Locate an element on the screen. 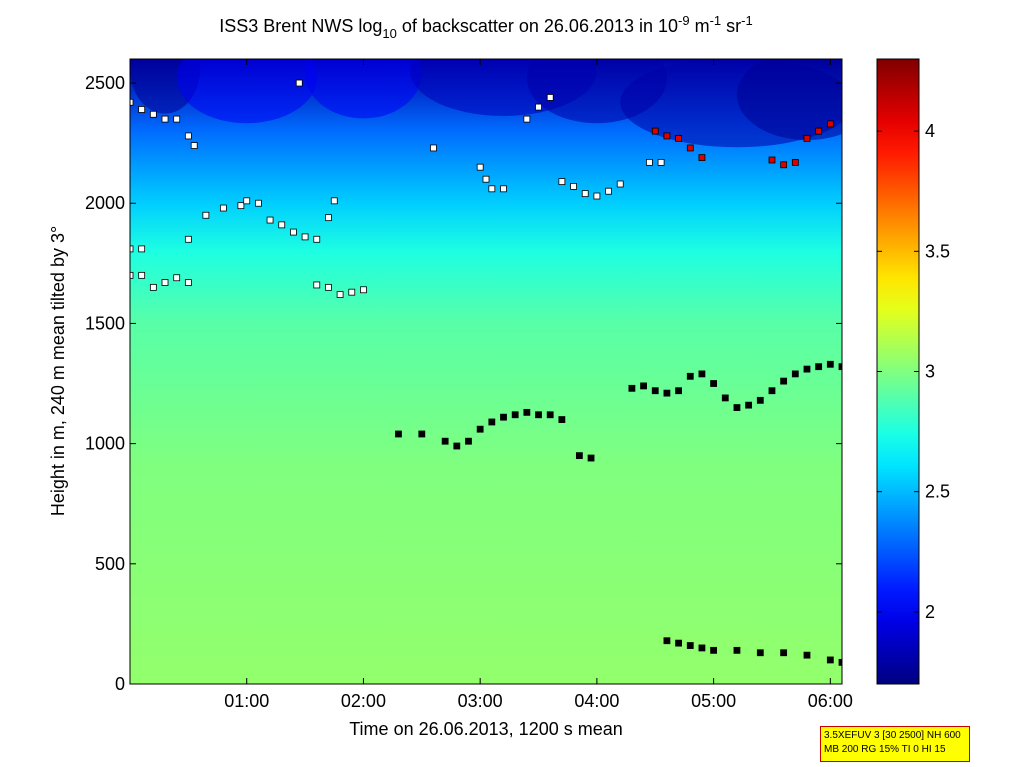 This screenshot has height=767, width=1023. y-tick-label: 500 is located at coordinates (110, 564).